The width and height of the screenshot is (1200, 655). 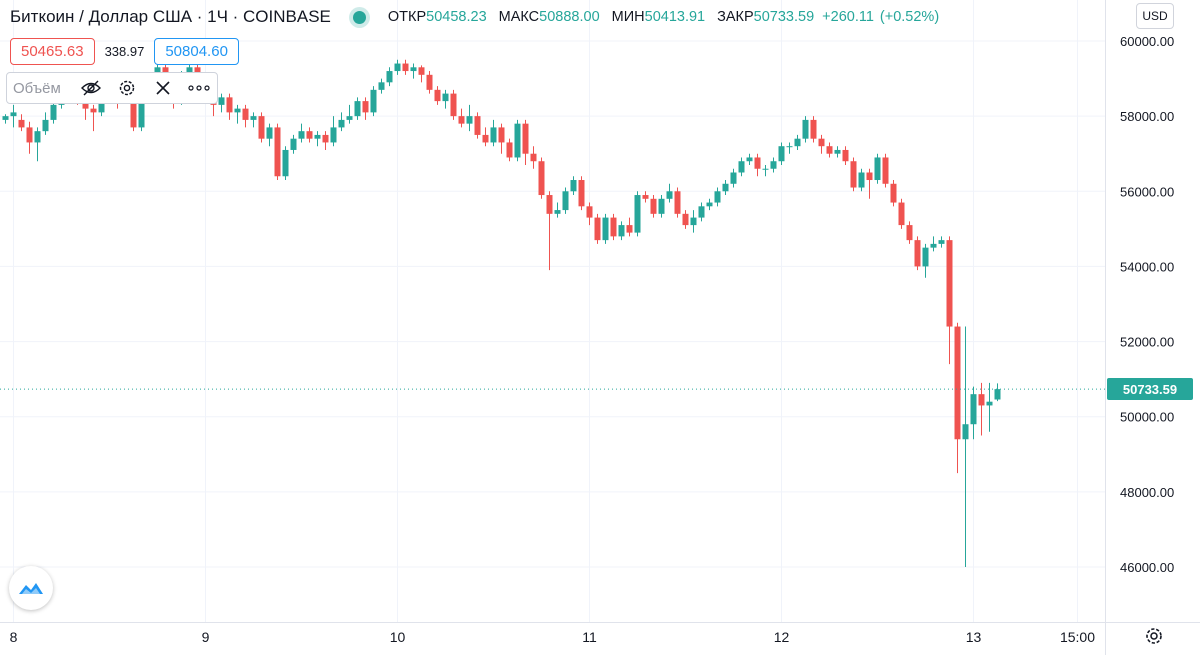 What do you see at coordinates (784, 17) in the screenshot?
I see `close-value: 50733.59` at bounding box center [784, 17].